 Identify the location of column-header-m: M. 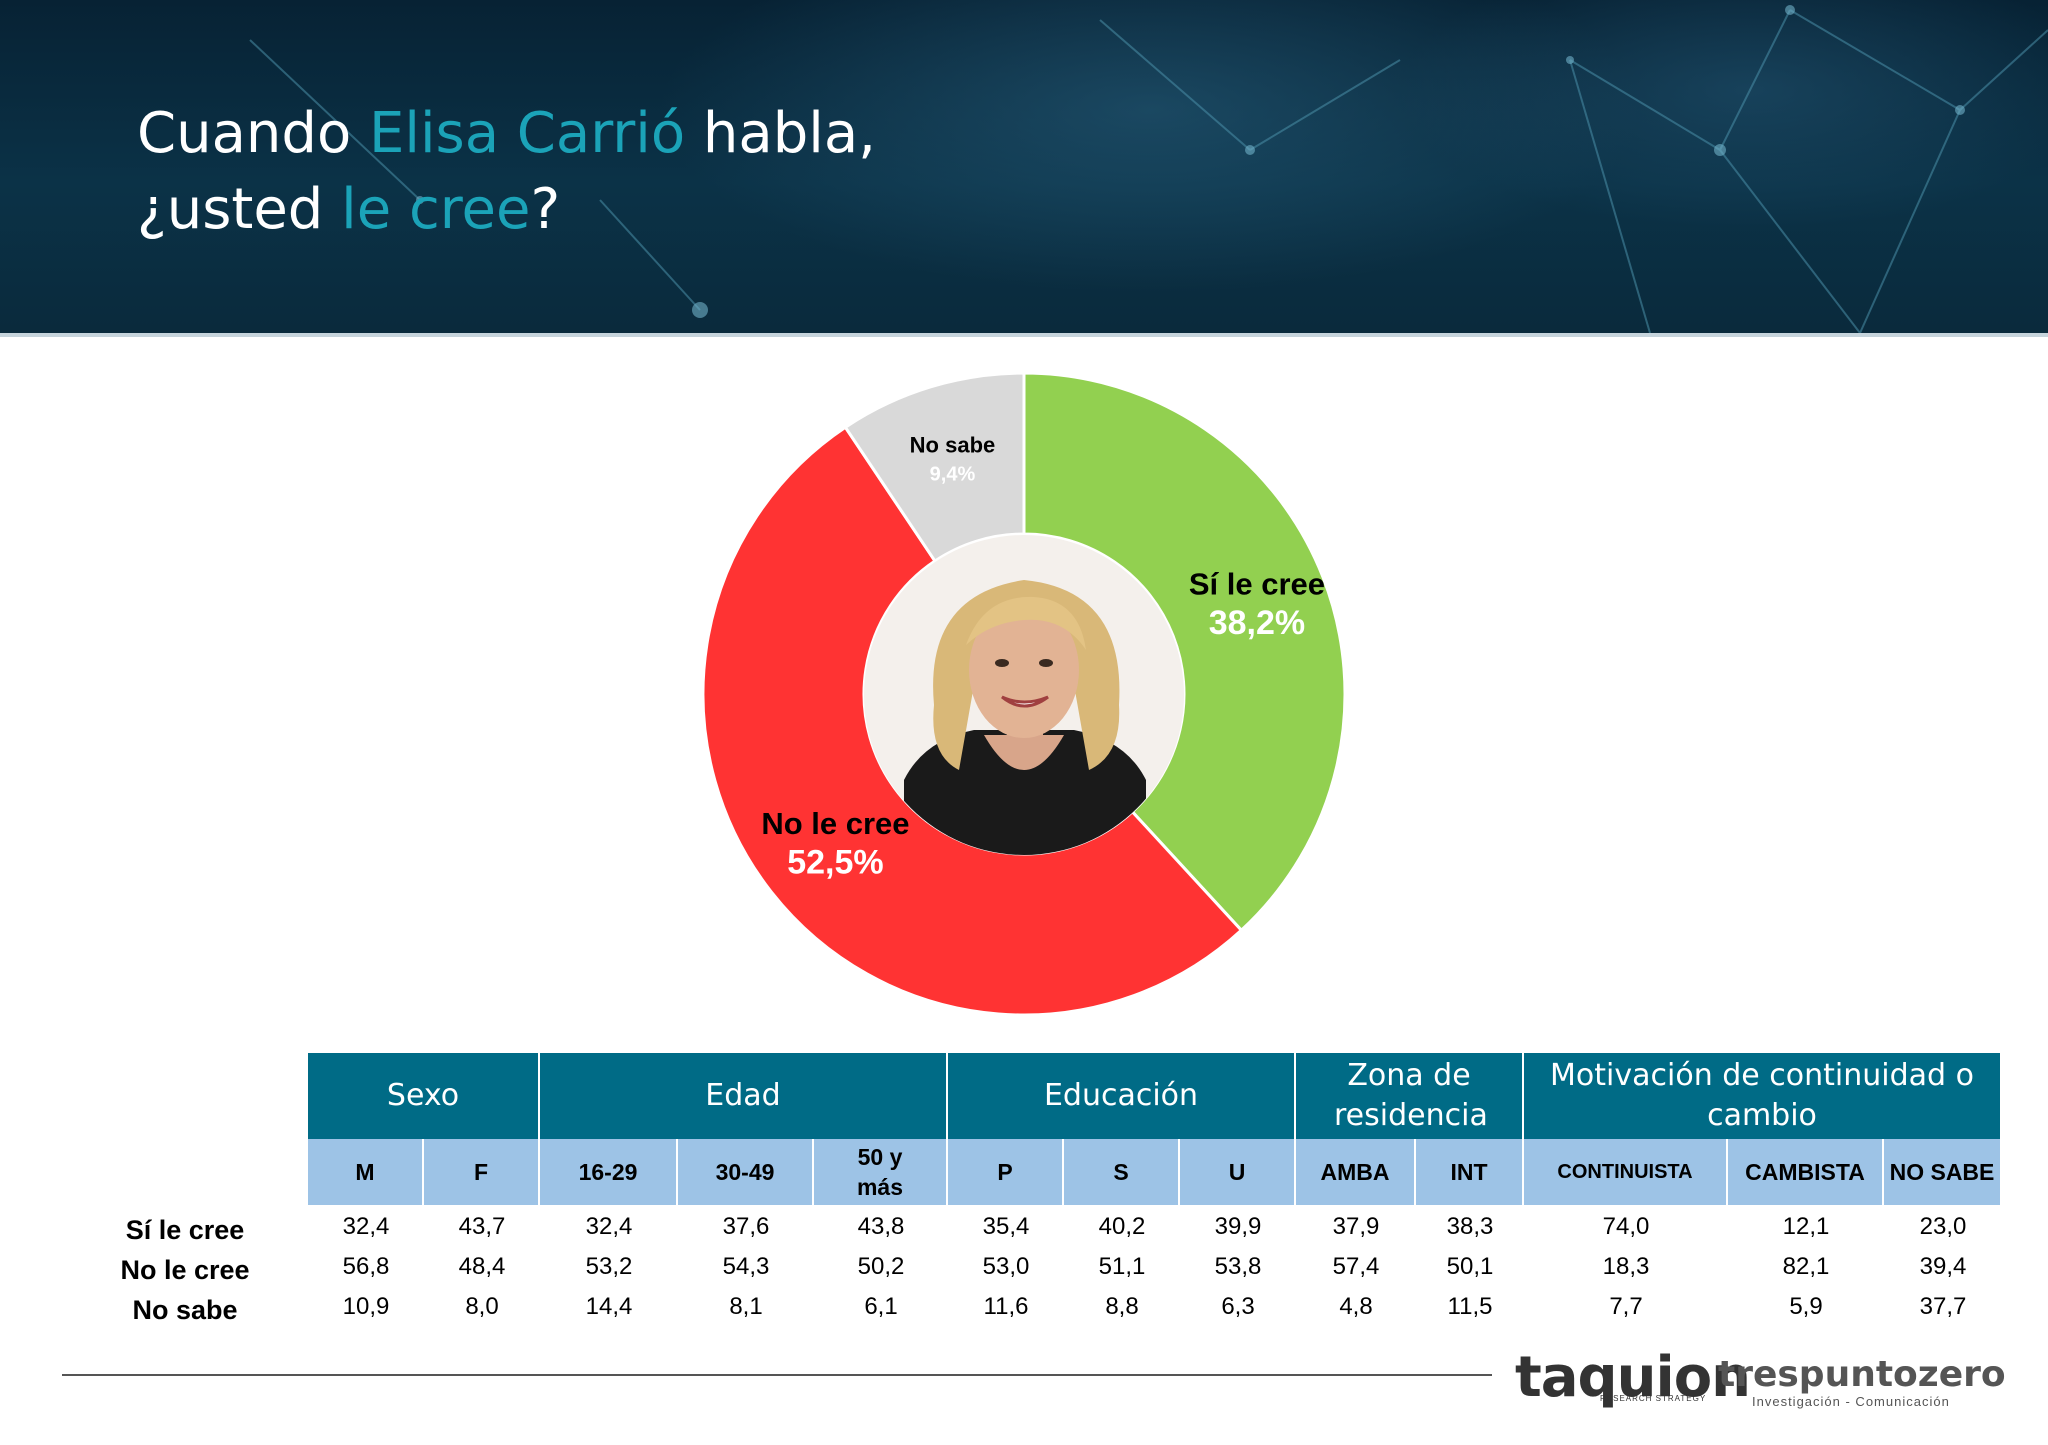
(366, 1172).